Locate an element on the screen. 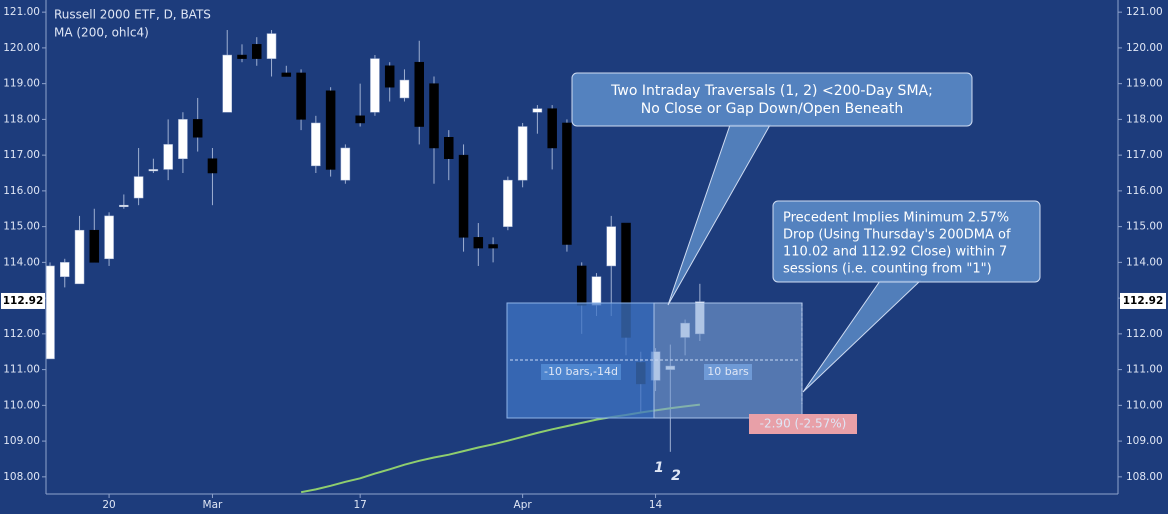 This screenshot has height=514, width=1168. x-tick-label: 17 is located at coordinates (359, 505).